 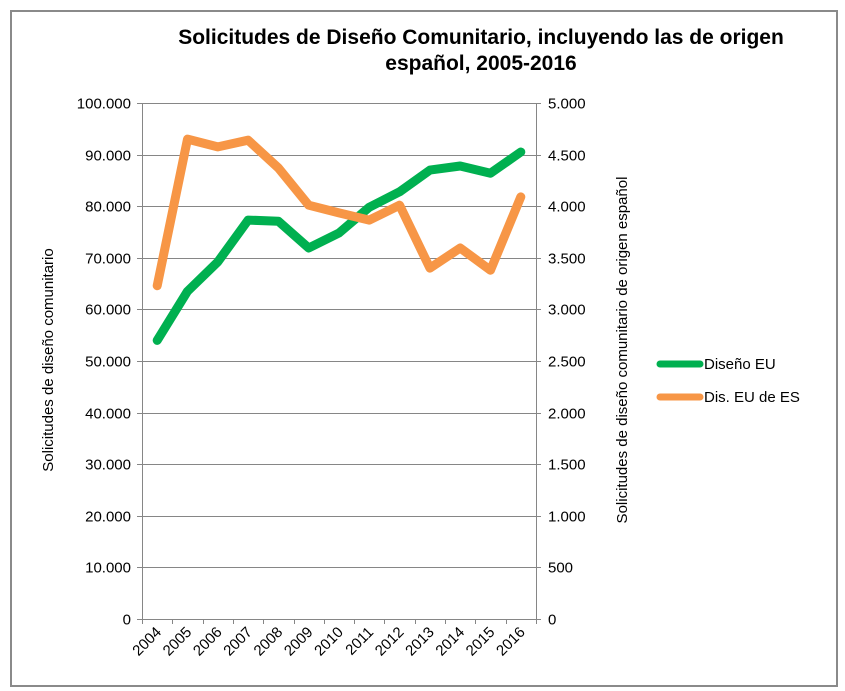 What do you see at coordinates (104, 104) in the screenshot?
I see `left-axis-tick-label: 100.000` at bounding box center [104, 104].